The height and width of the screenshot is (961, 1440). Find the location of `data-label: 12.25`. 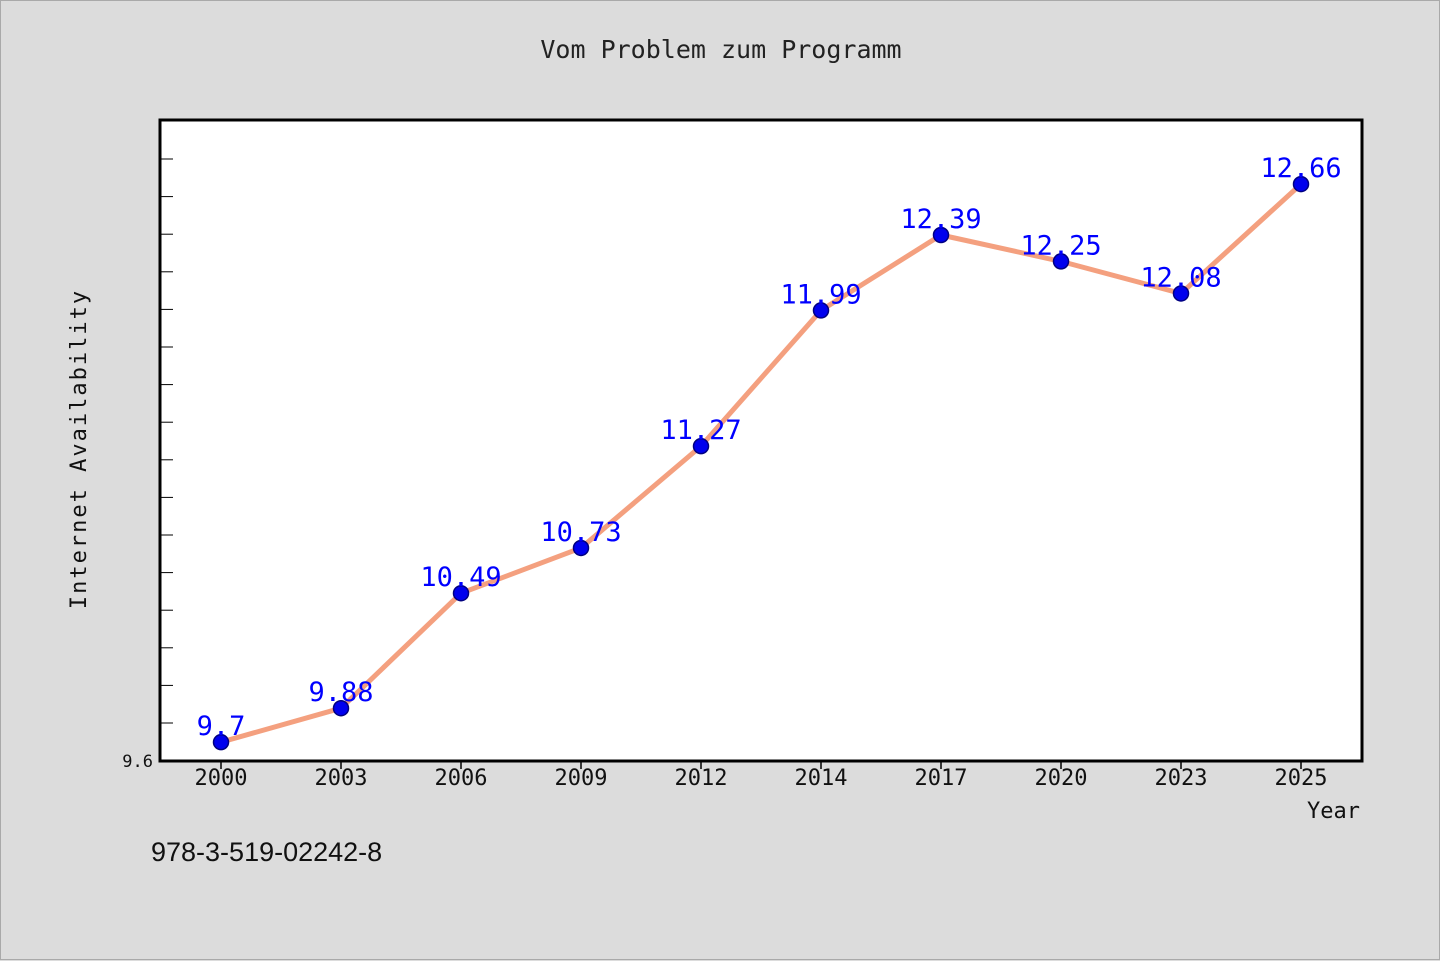

data-label: 12.25 is located at coordinates (1060, 245).